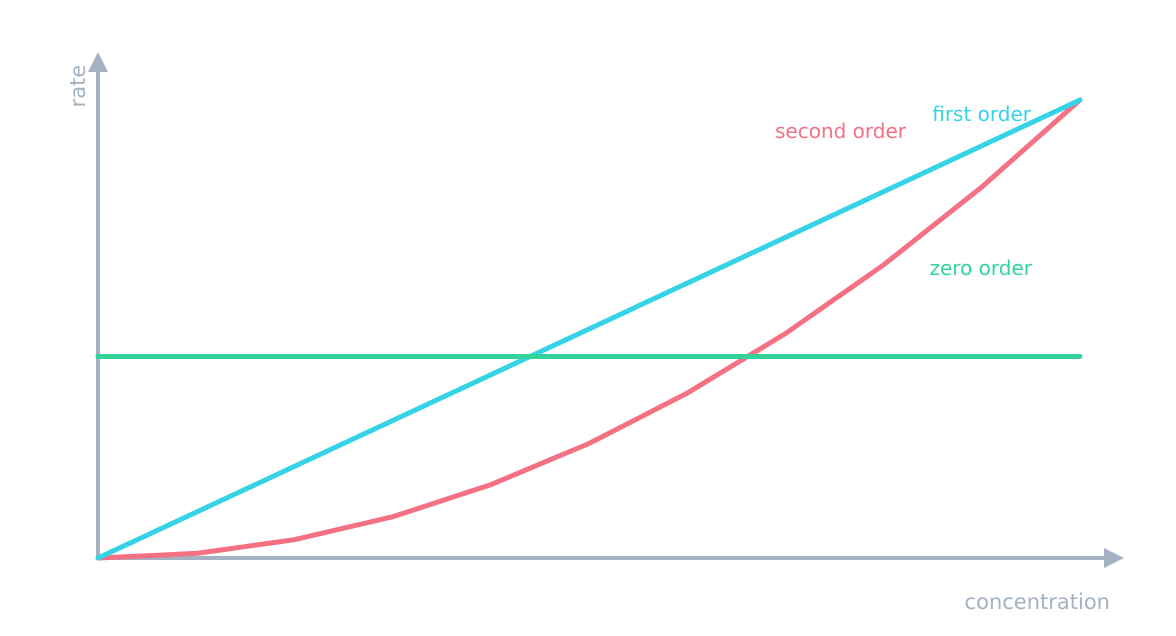 This screenshot has height=636, width=1176. I want to click on x-axis-label: concentration, so click(1037, 602).